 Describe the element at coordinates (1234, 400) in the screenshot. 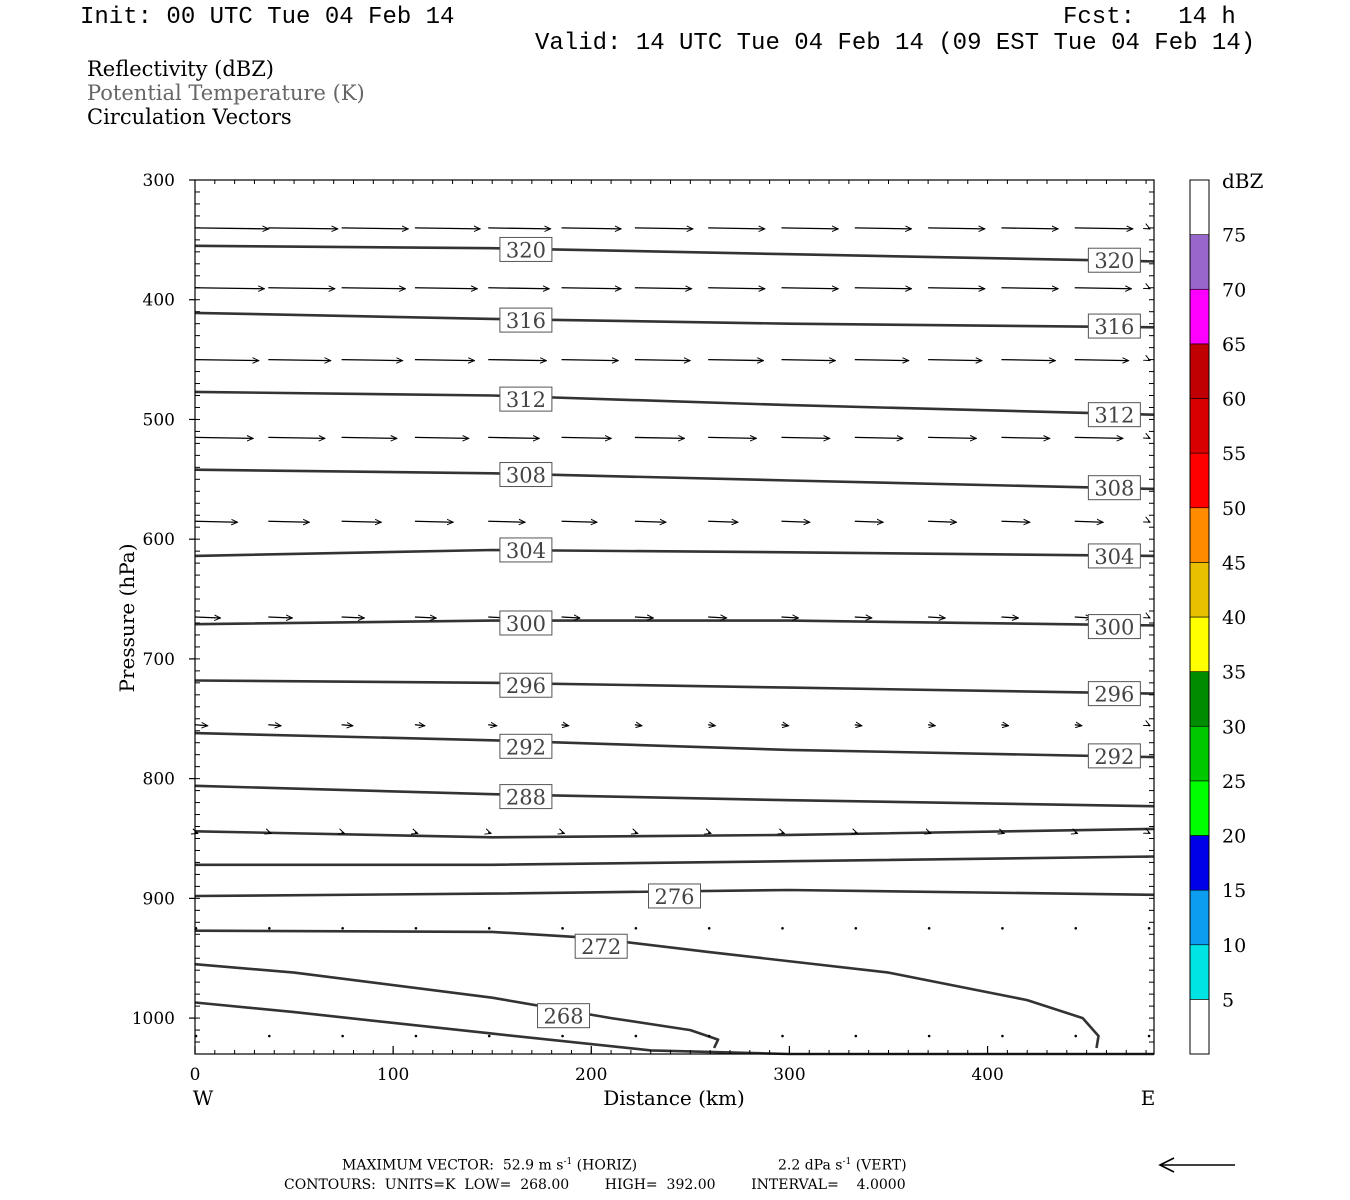

I see `colorbar-tick-label: 60` at that location.